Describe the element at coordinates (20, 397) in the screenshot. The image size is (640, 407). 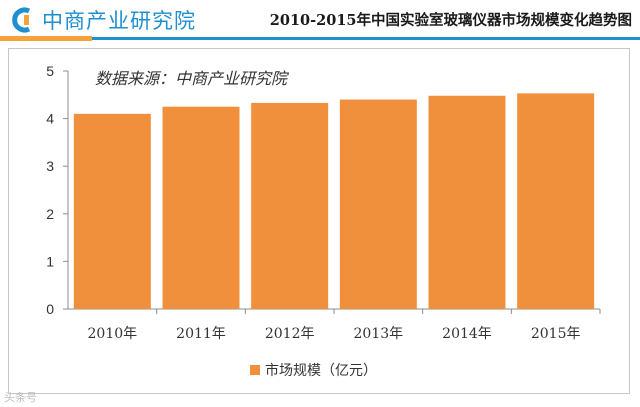
I see `watermark: 头条号` at that location.